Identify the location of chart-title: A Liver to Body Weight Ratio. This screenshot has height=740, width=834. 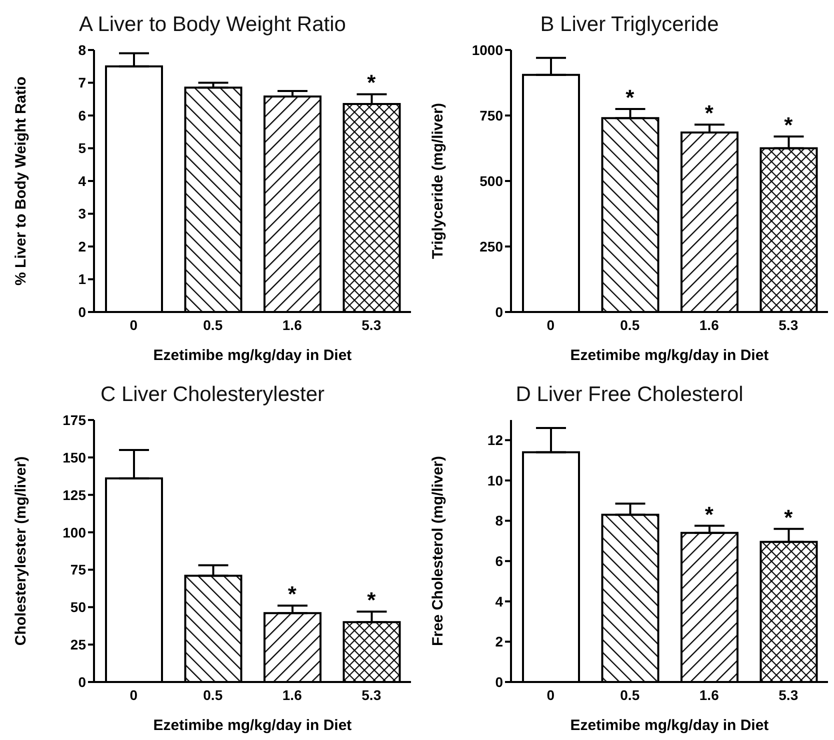
(212, 25).